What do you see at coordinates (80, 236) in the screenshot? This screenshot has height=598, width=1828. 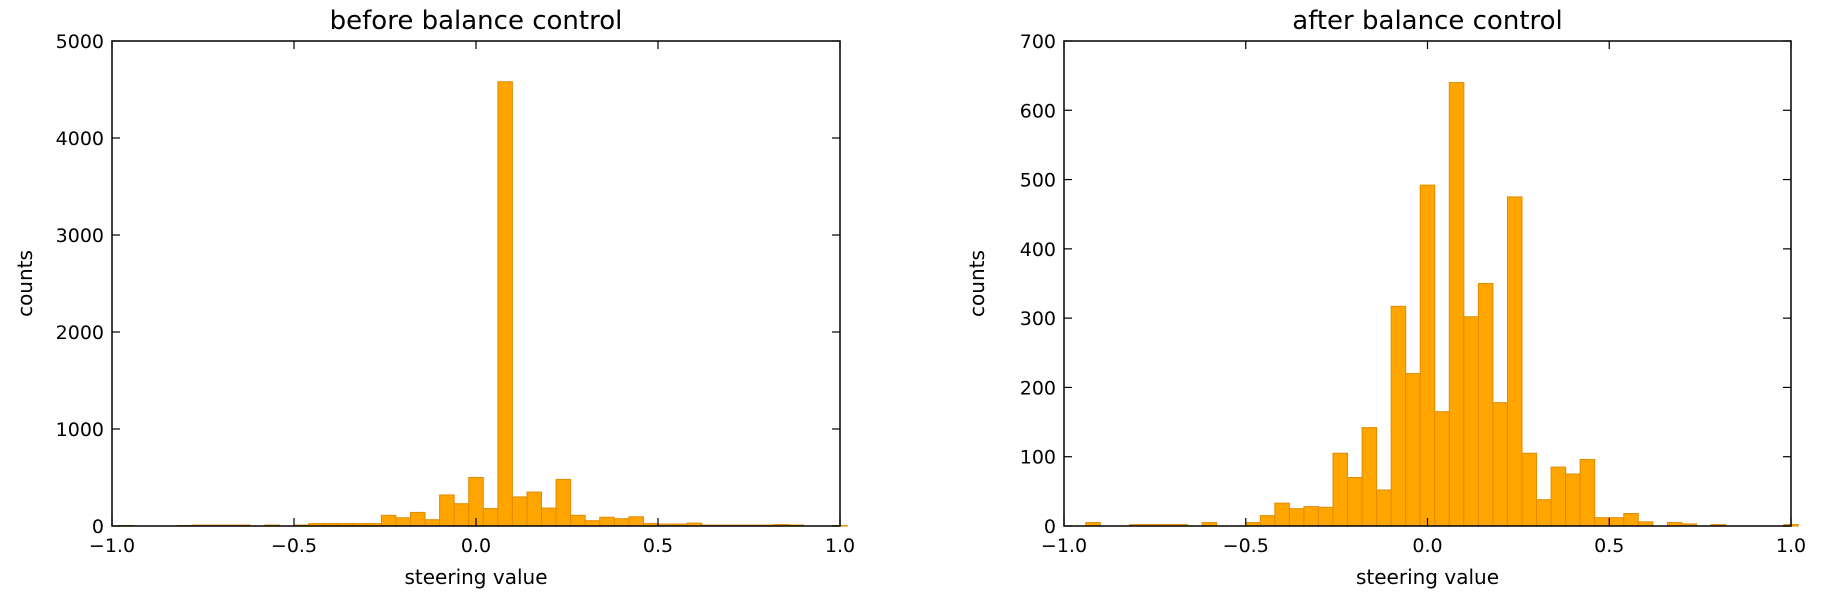 I see `y-tick-label: 3000` at bounding box center [80, 236].